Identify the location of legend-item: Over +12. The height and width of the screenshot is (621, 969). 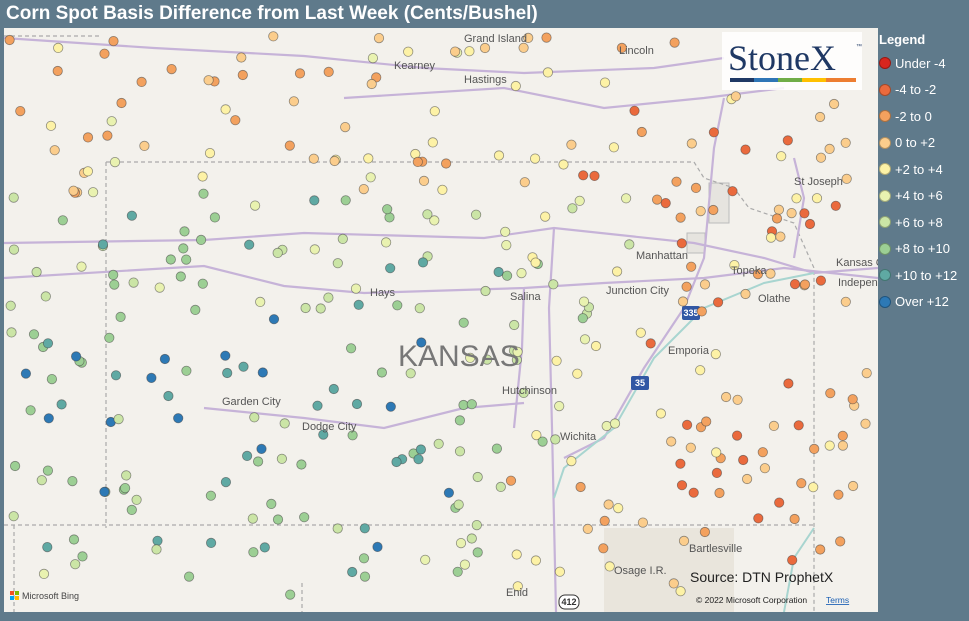
(924, 302).